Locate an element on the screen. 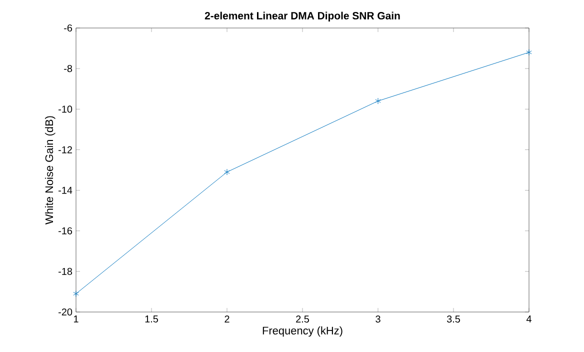 This screenshot has width=584, height=352. x-axis-title: Frequency (kHz) is located at coordinates (302, 331).